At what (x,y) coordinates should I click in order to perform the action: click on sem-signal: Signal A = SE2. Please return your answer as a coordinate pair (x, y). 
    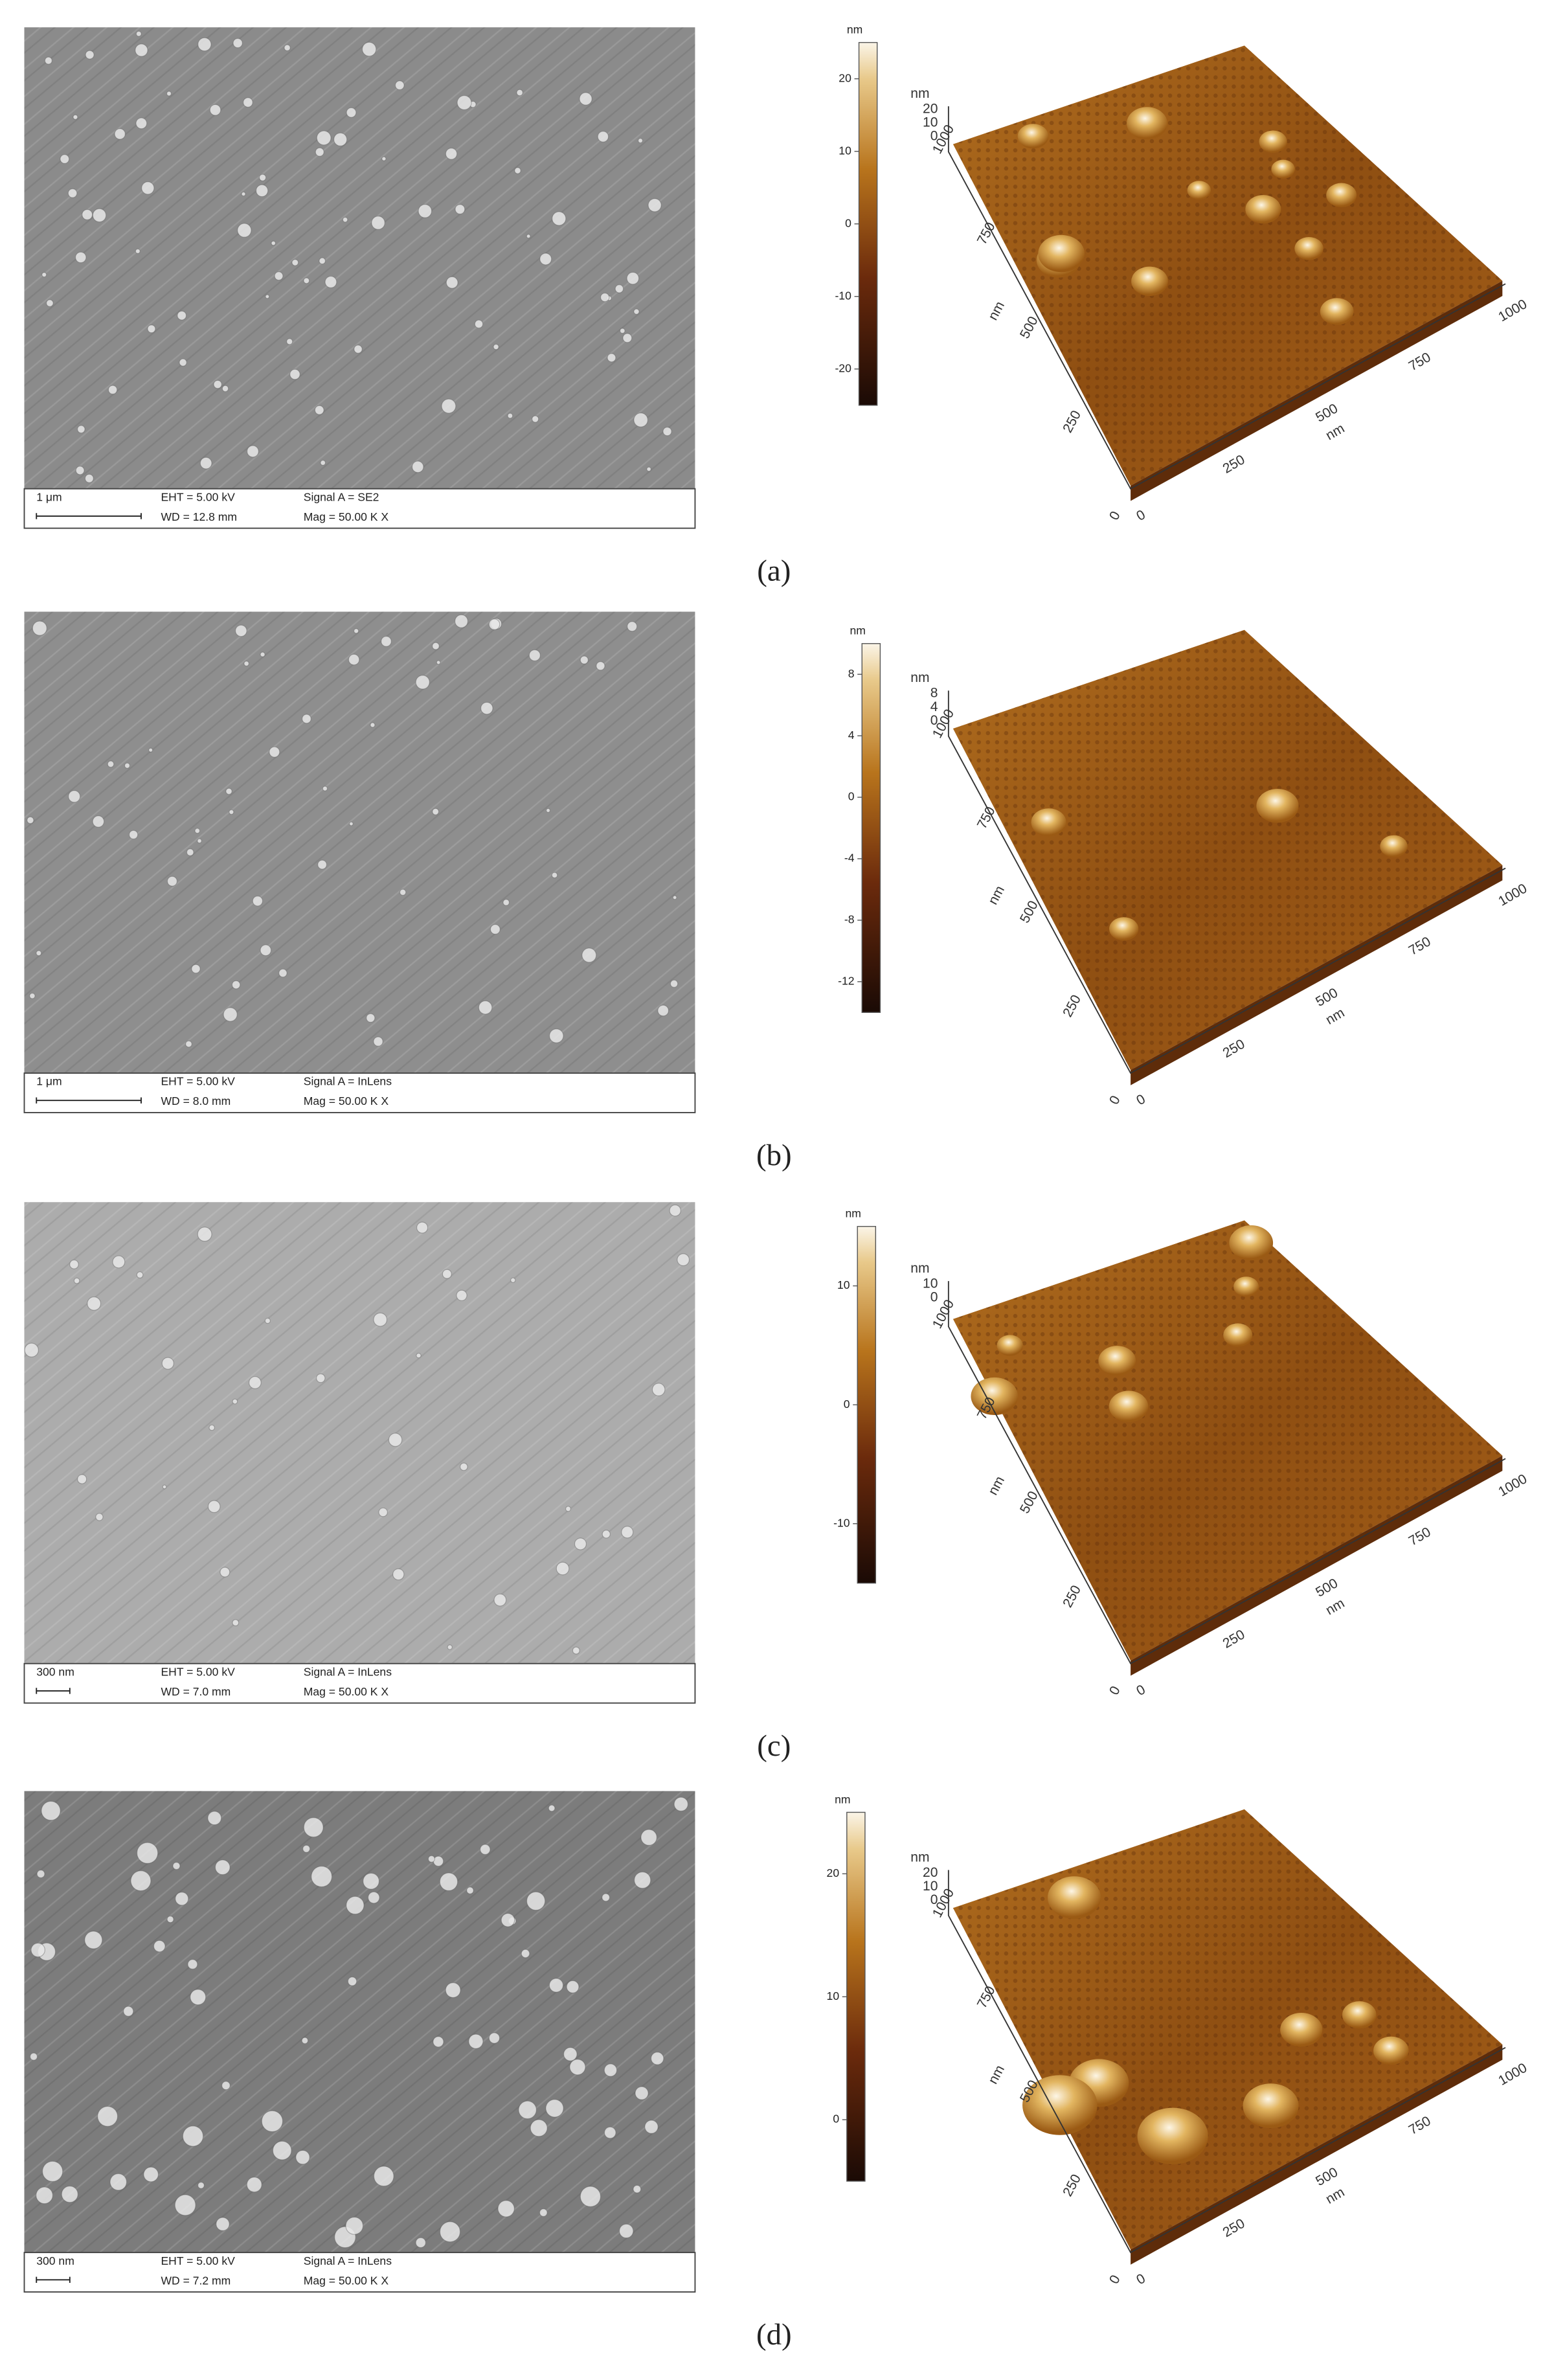
    Looking at the image, I should click on (341, 497).